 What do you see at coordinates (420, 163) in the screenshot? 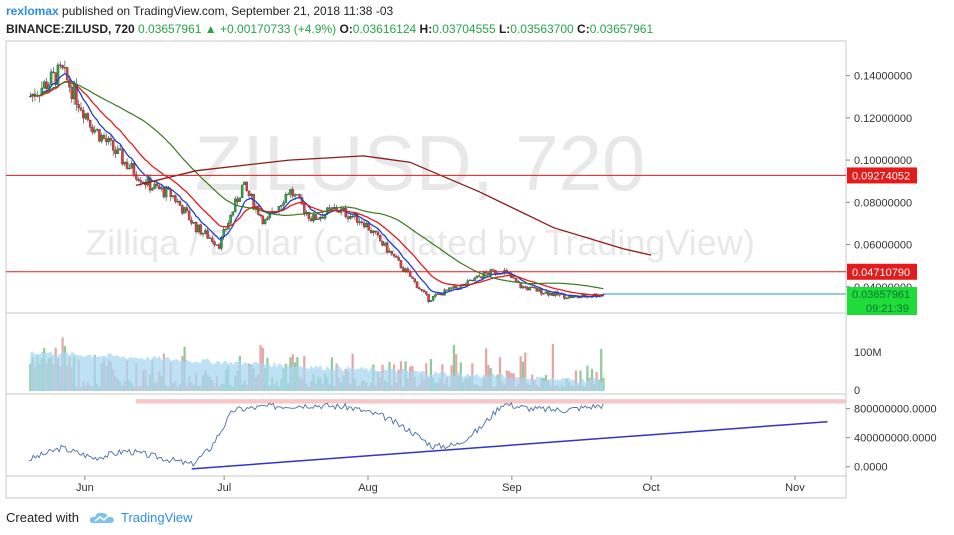
I see `watermark-symbol: ZILUSD, 720` at bounding box center [420, 163].